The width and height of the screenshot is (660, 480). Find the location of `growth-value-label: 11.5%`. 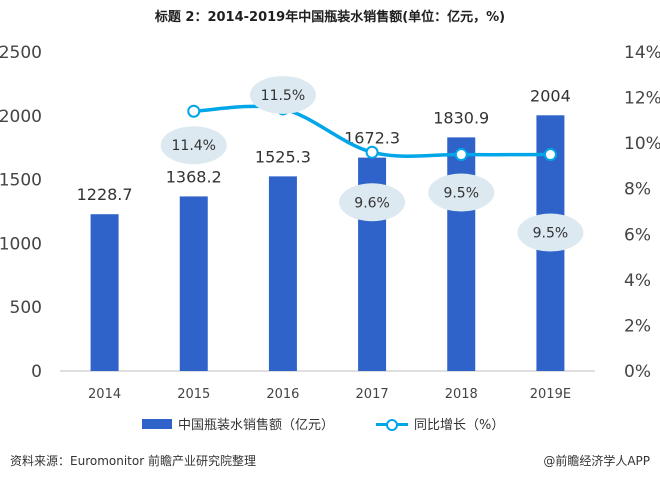

growth-value-label: 11.5% is located at coordinates (283, 96).